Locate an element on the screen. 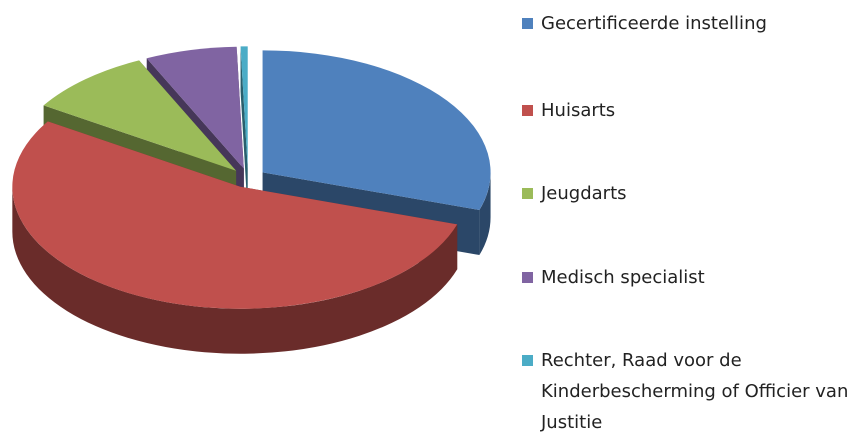  slice-side is located at coordinates (244, 130).